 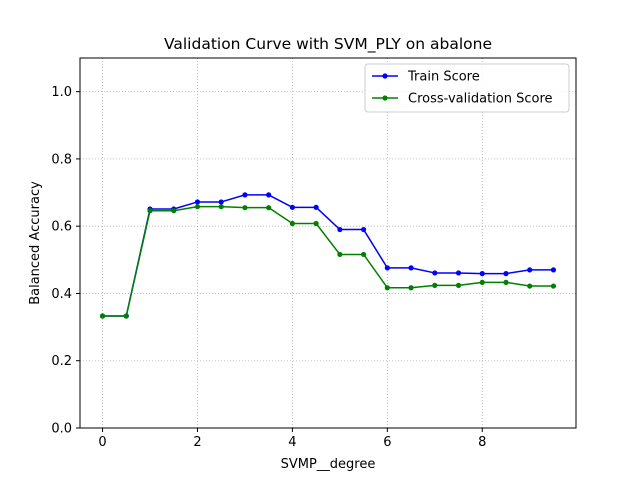 I want to click on x-tick-label: 0, so click(x=102, y=442).